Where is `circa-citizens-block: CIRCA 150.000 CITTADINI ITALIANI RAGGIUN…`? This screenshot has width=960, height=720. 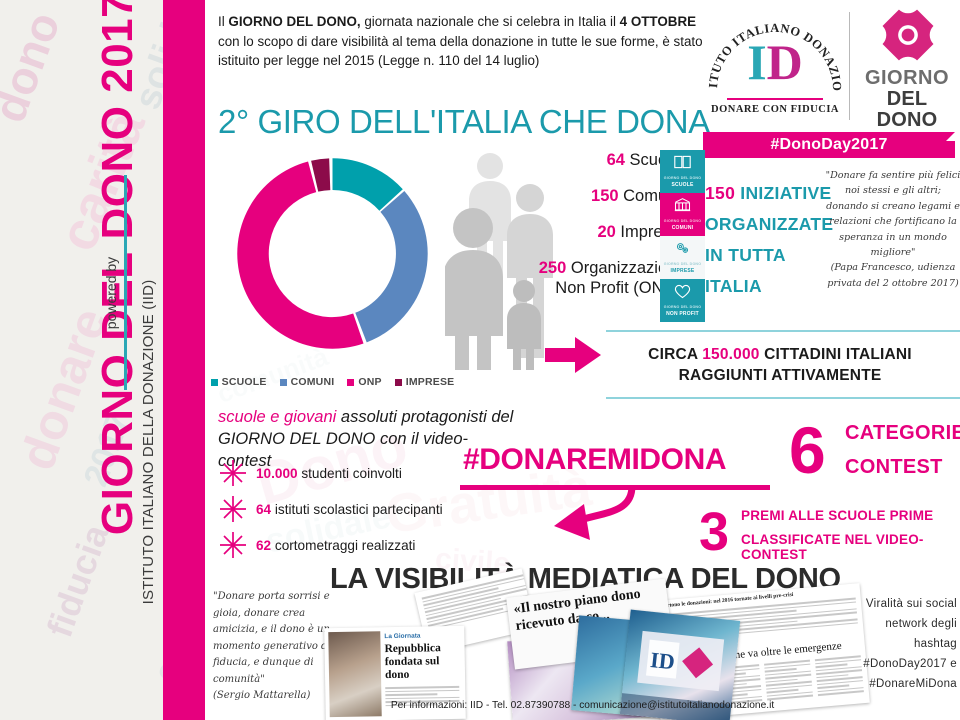
circa-citizens-block: CIRCA 150.000 CITTADINI ITALIANI RAGGIUN… is located at coordinates (780, 365).